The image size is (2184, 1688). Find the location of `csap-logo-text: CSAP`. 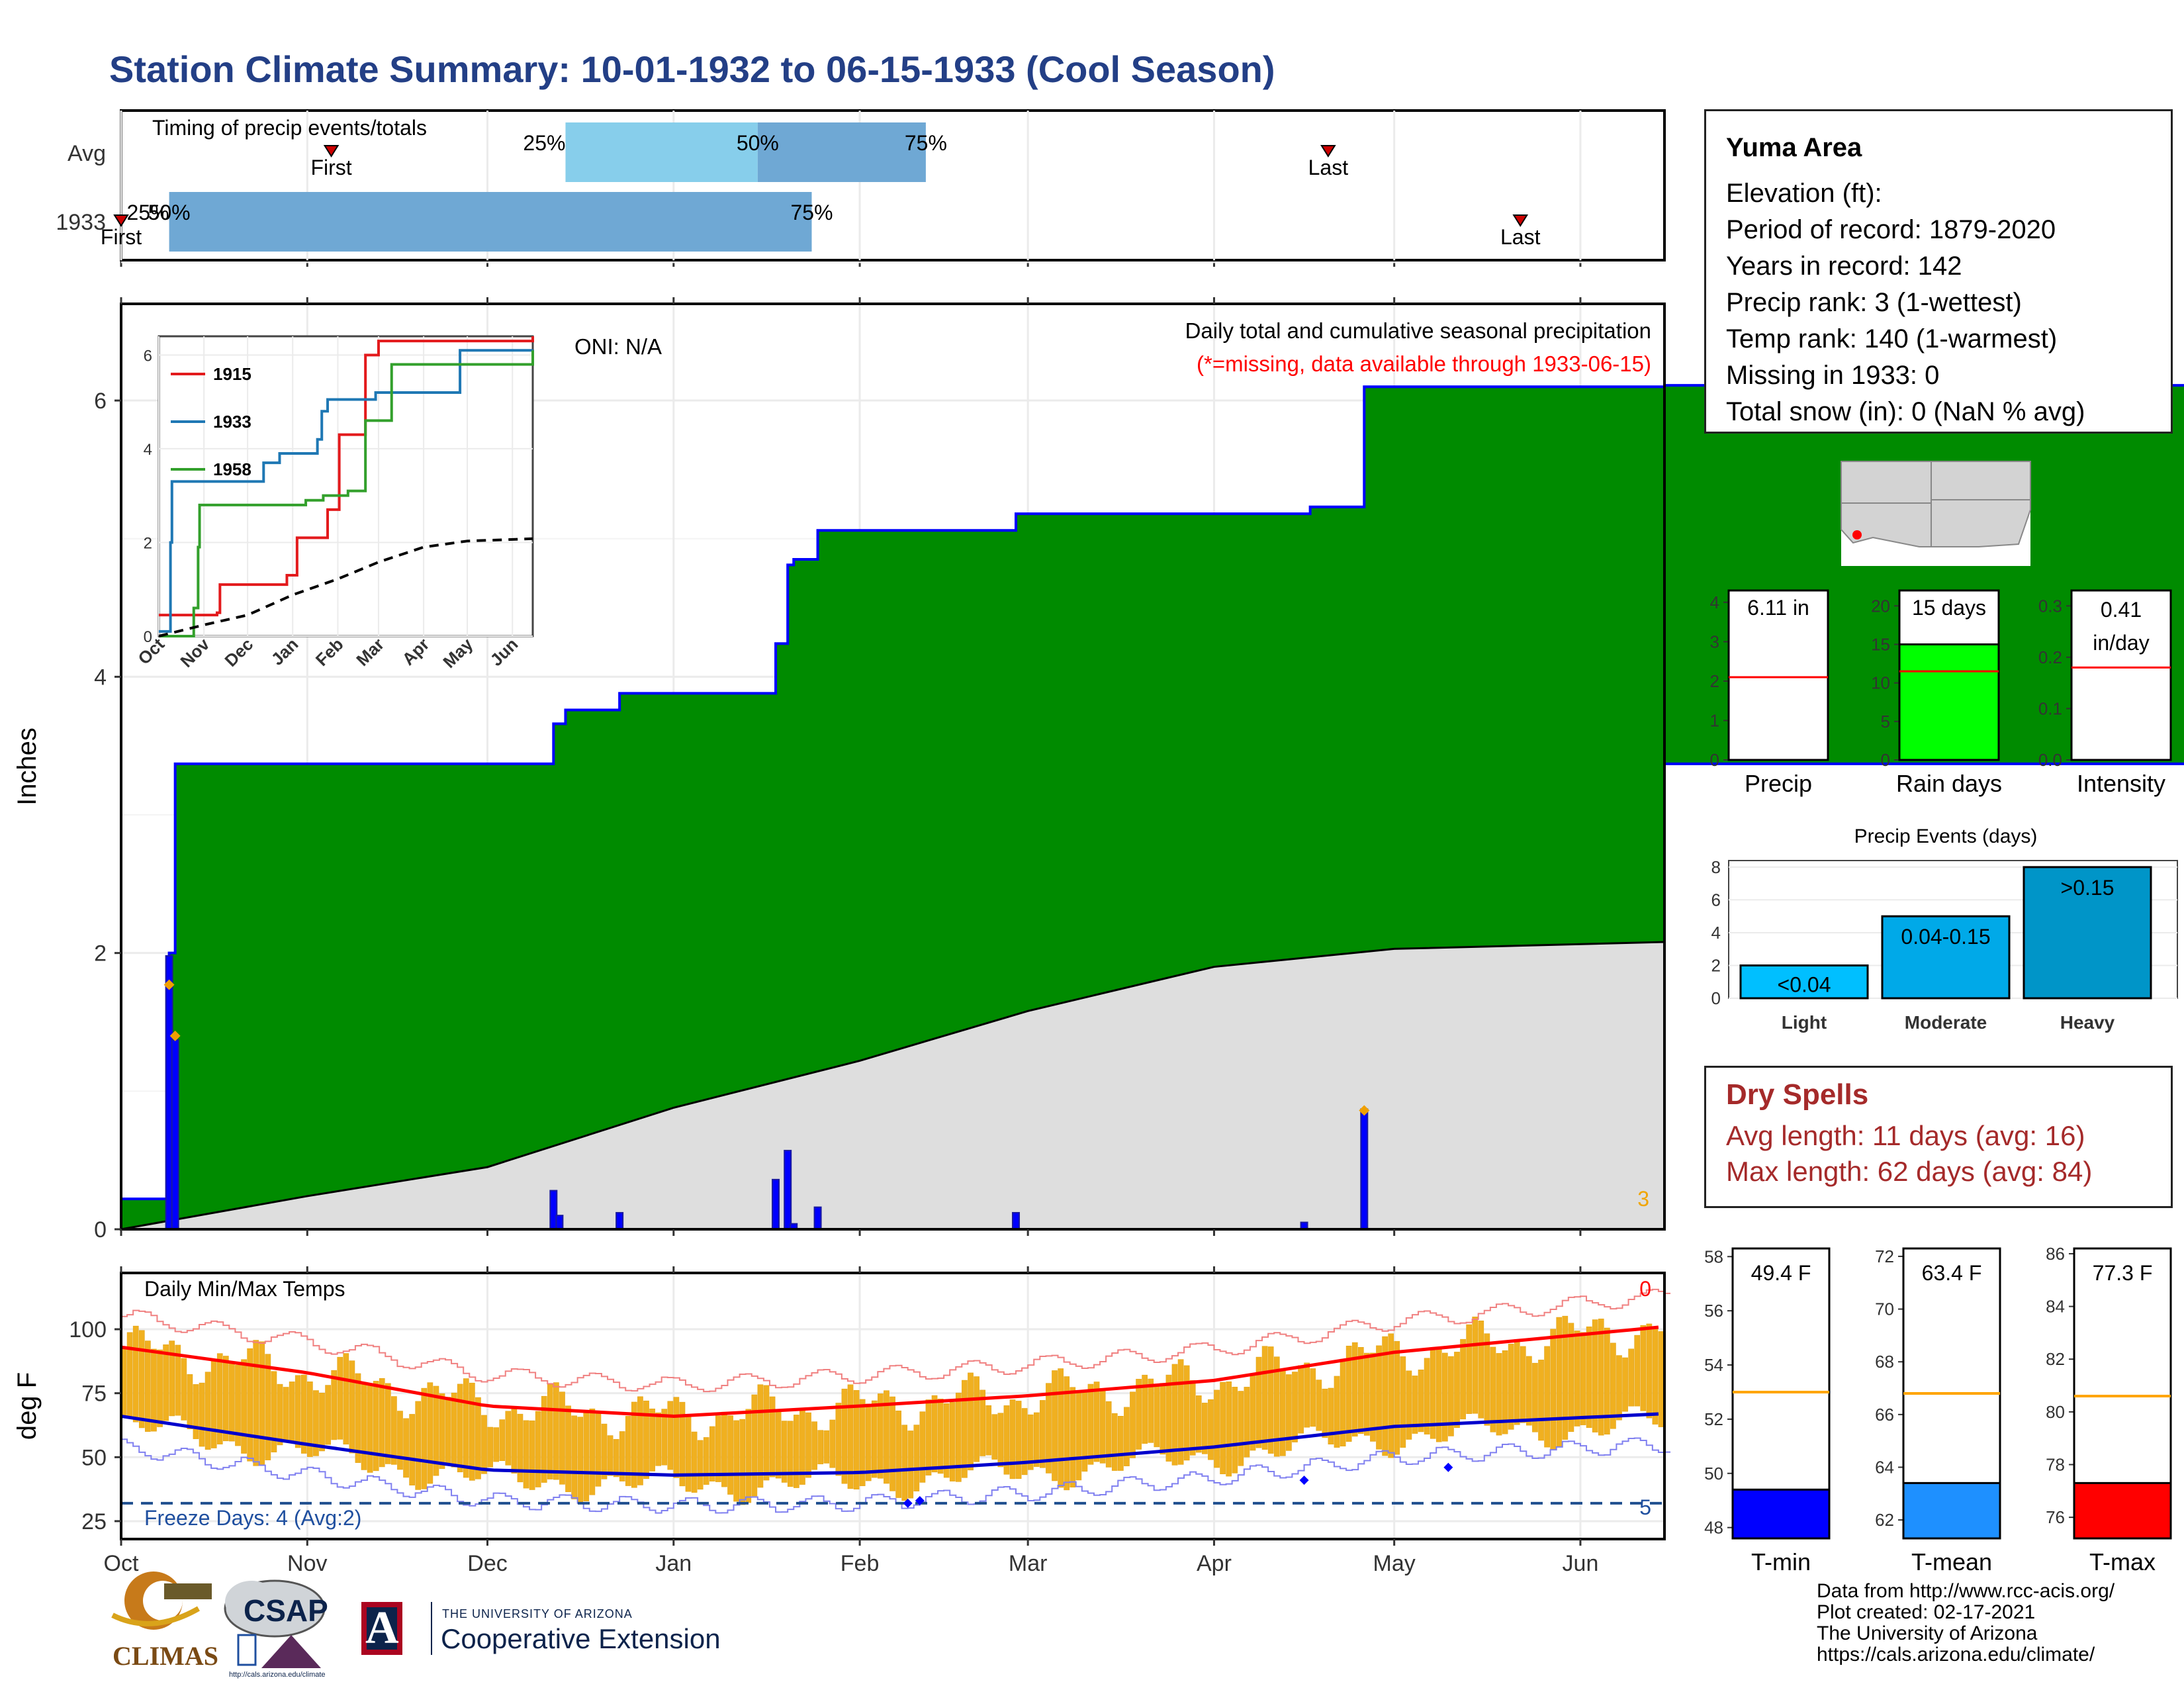

csap-logo-text: CSAP is located at coordinates (286, 1610).